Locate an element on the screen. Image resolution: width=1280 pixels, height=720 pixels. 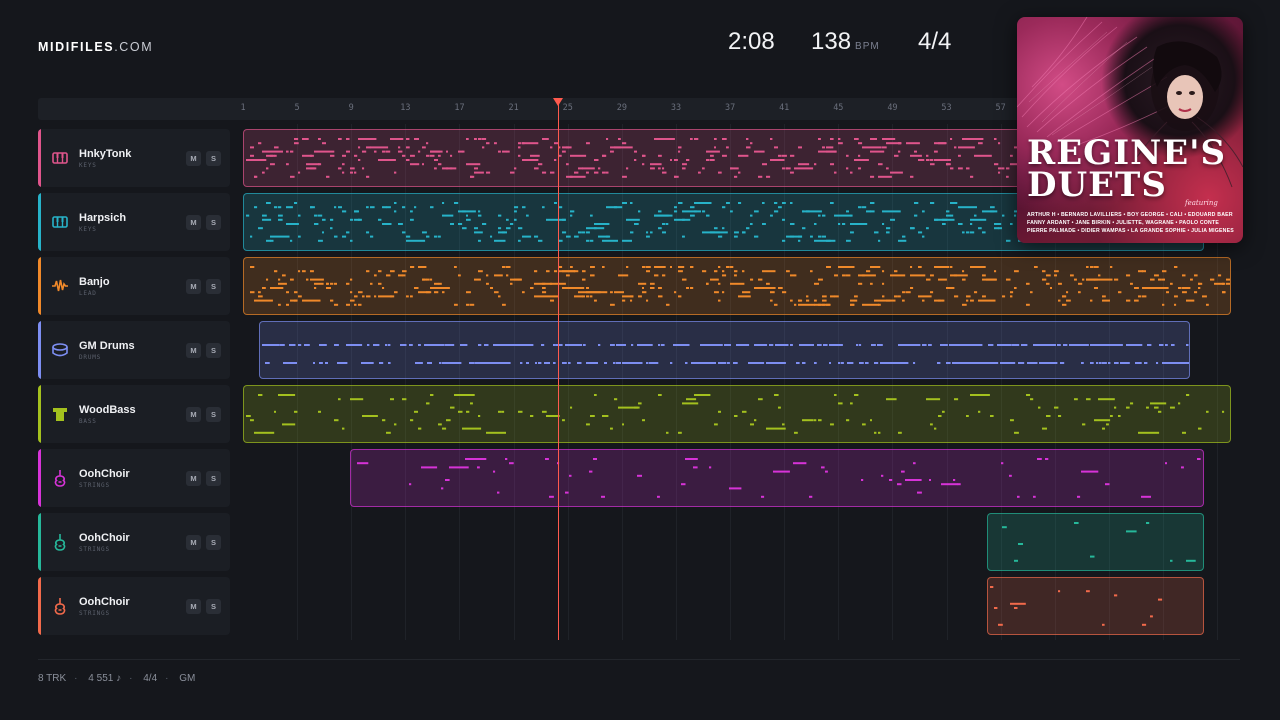
clip-notes is located at coordinates (740, 286).